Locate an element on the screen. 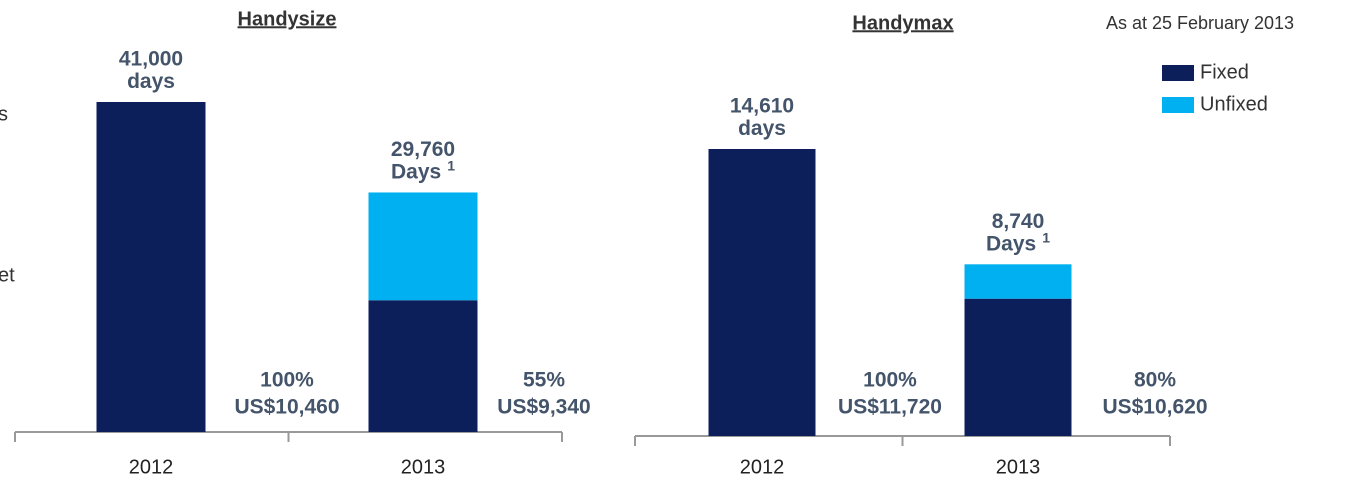 This screenshot has width=1353, height=485. note: As at 25 February 2013 is located at coordinates (1200, 23).